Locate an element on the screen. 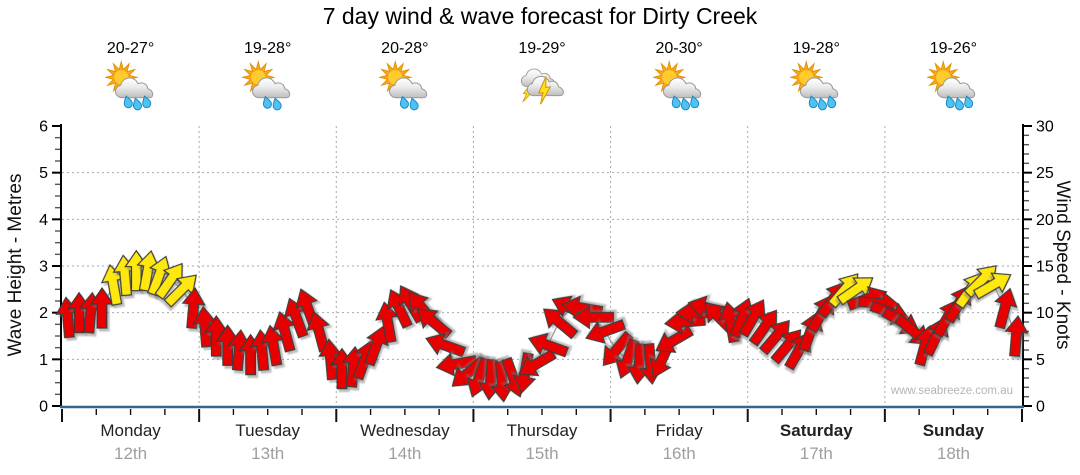 The height and width of the screenshot is (475, 1080). right-axis-tick-label: 5 is located at coordinates (1040, 360).